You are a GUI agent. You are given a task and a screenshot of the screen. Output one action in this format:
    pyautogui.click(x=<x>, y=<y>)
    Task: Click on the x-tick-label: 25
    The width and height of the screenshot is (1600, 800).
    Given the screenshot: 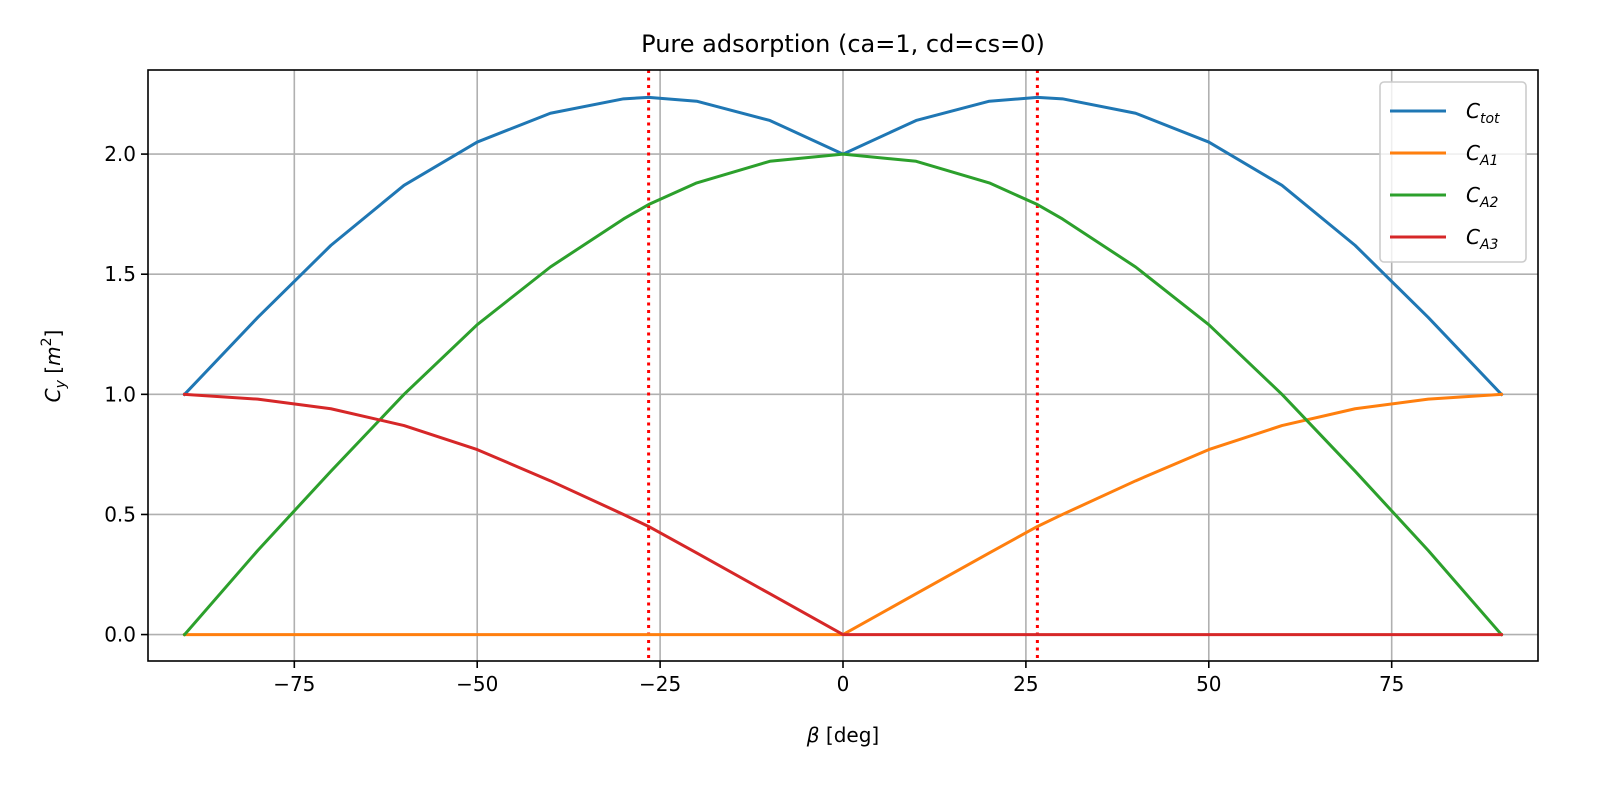 What is the action you would take?
    pyautogui.click(x=1025, y=684)
    